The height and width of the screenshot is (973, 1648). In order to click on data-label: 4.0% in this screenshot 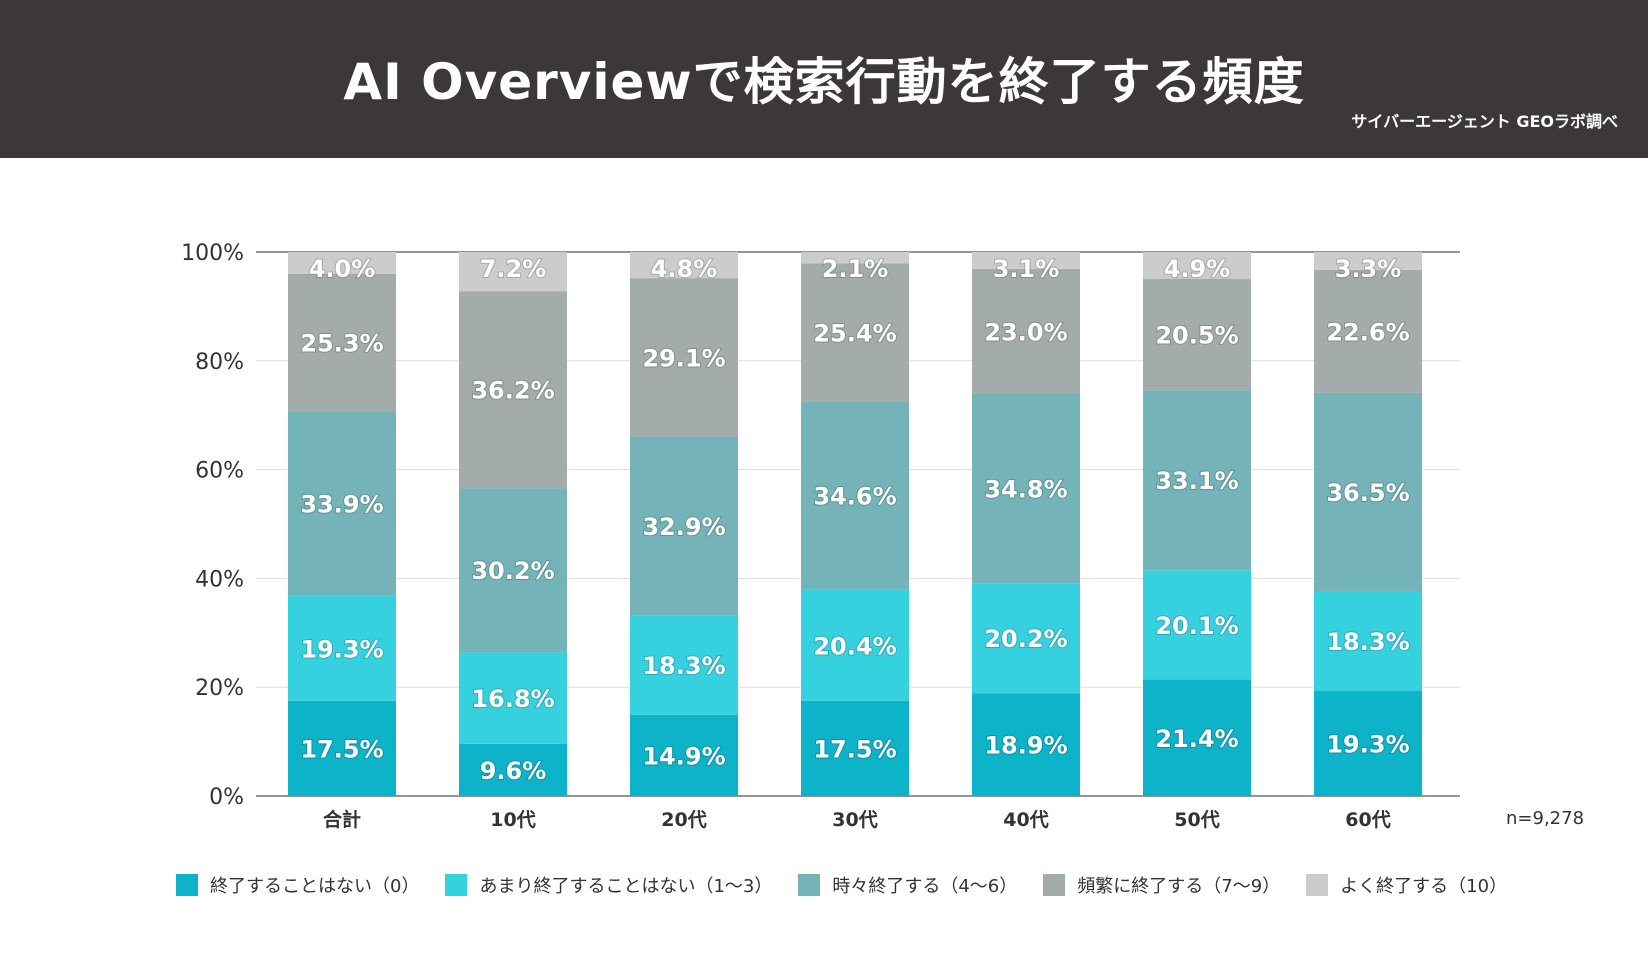, I will do `click(342, 269)`.